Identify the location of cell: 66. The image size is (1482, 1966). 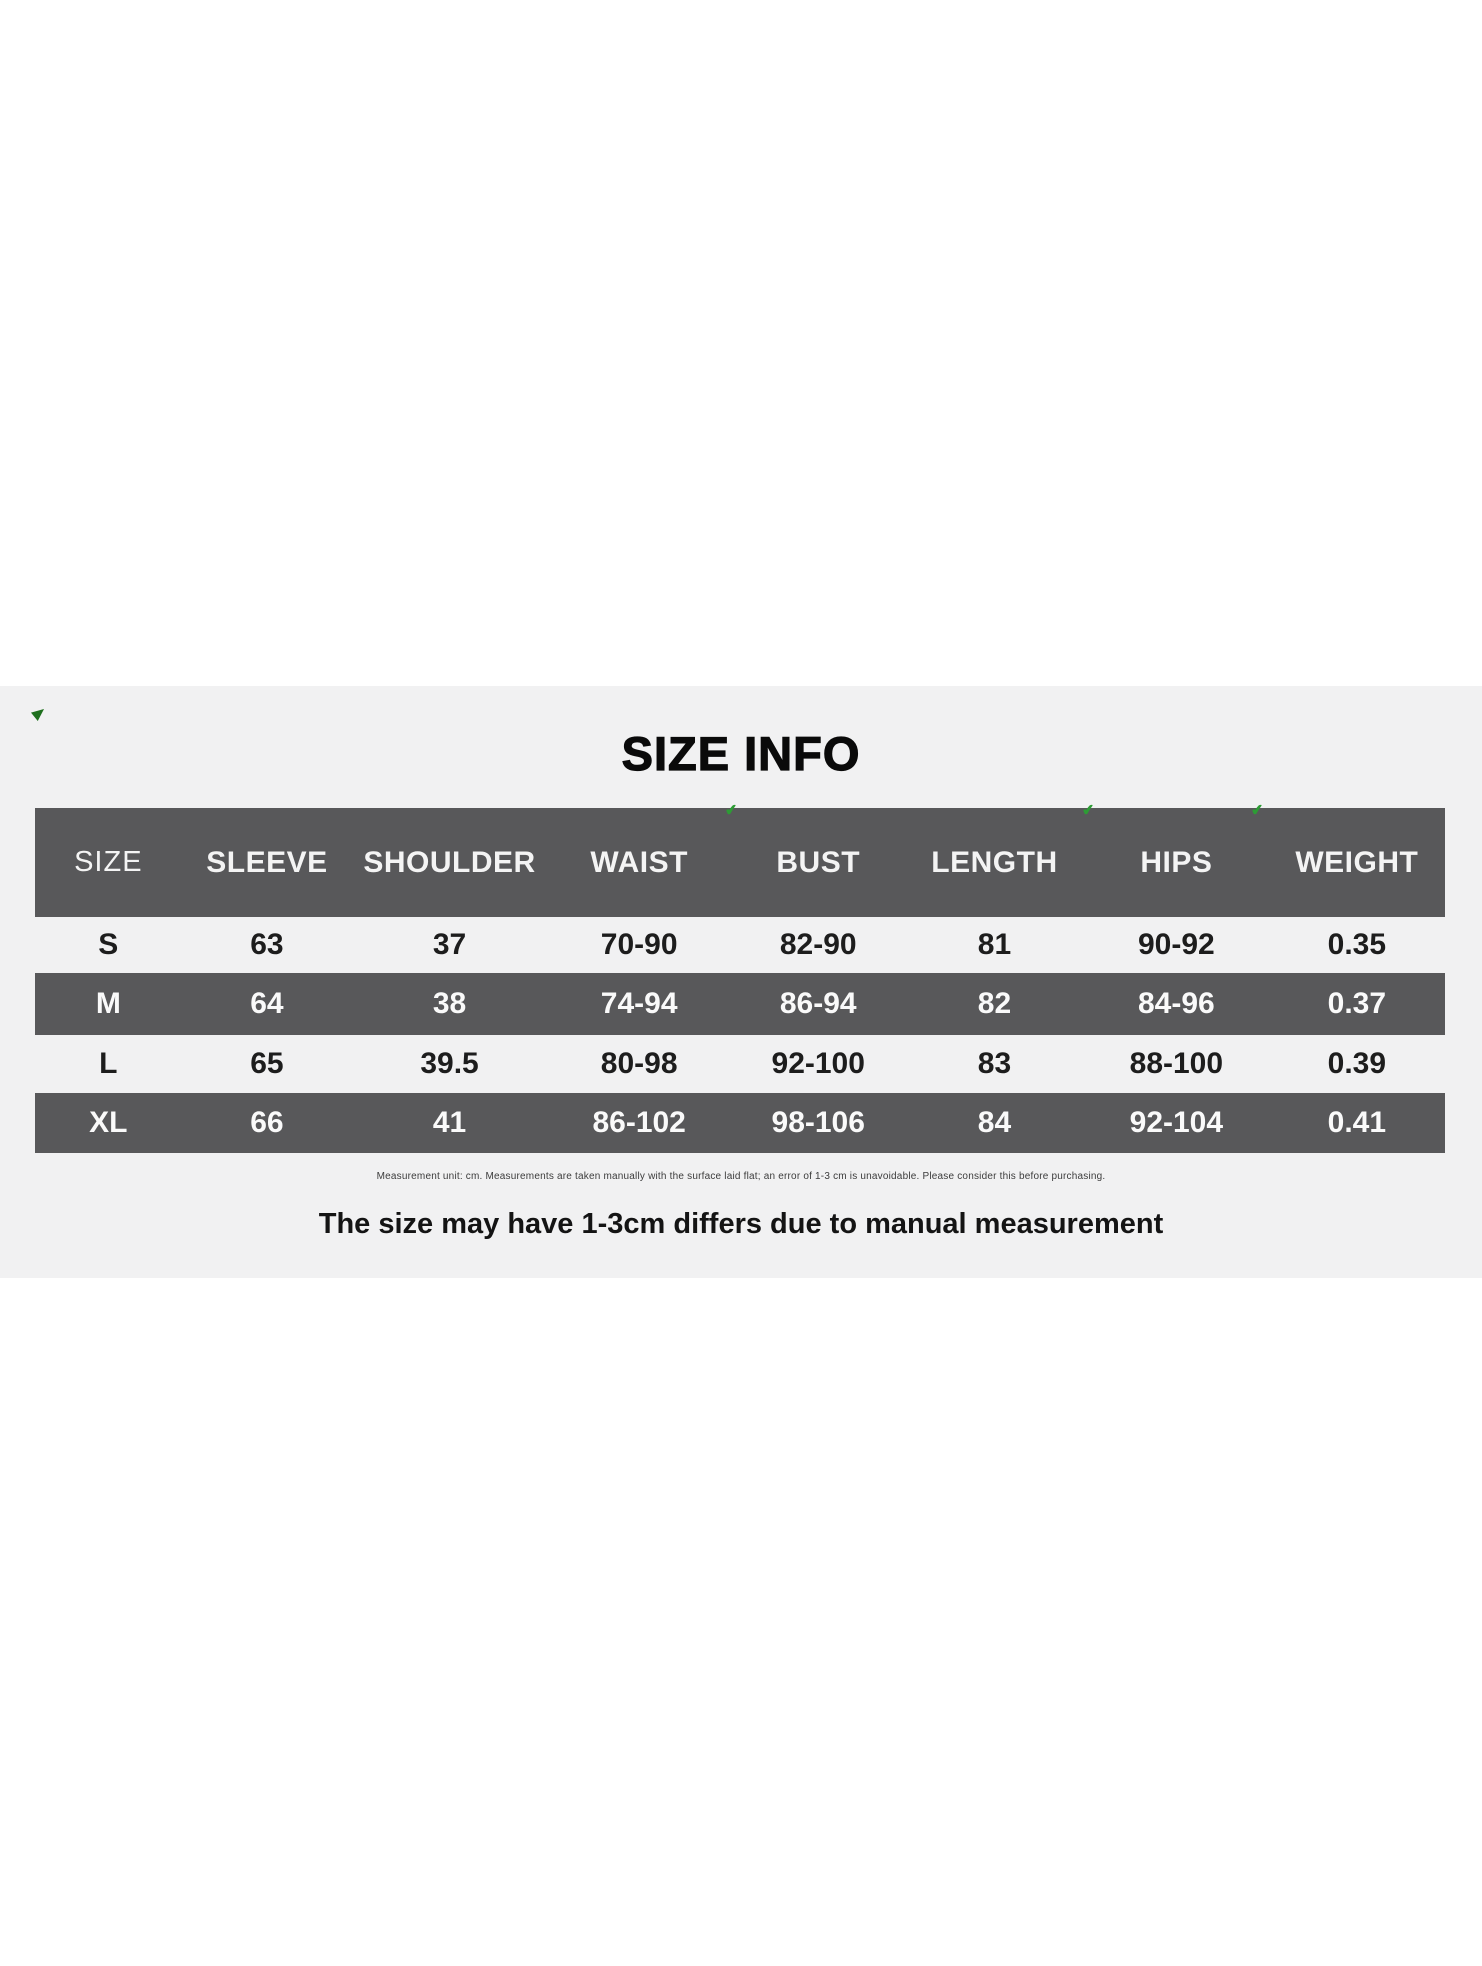
(267, 1123).